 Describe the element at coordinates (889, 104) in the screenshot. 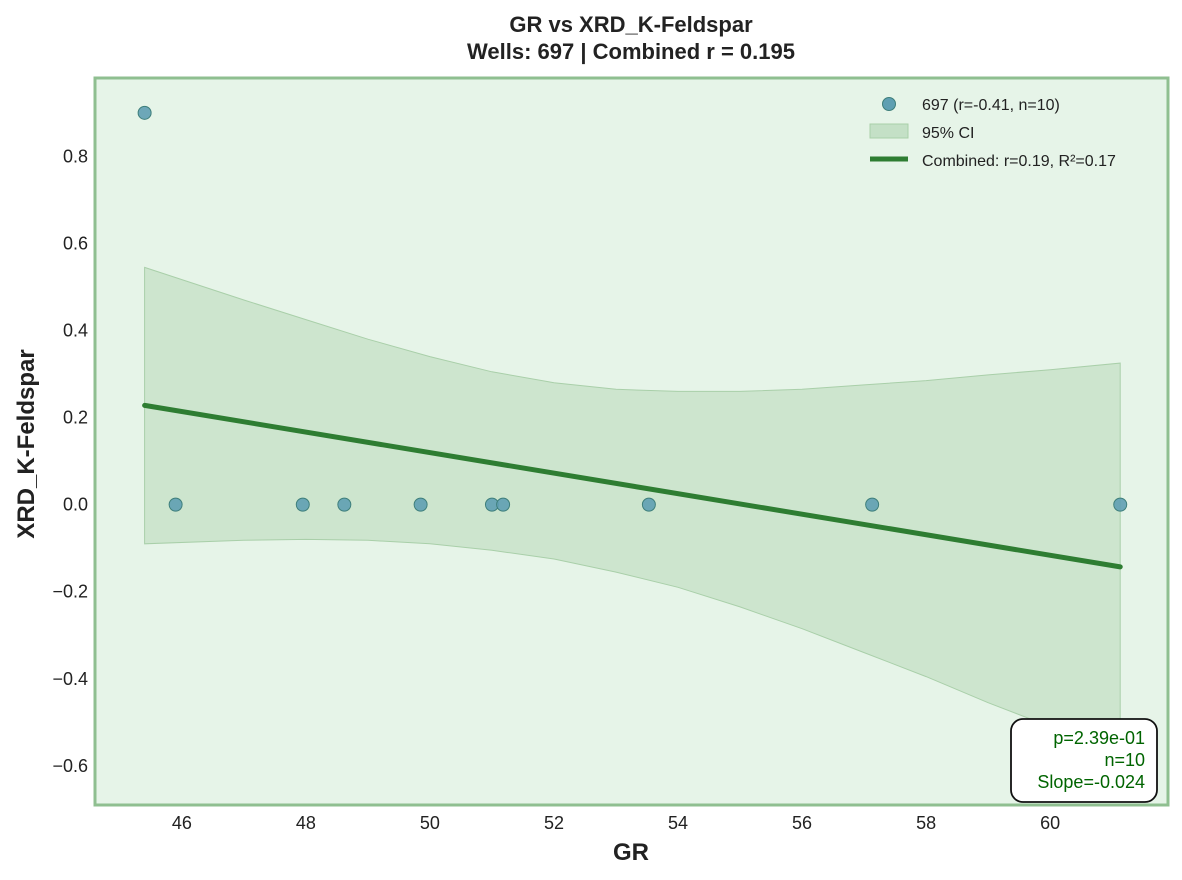

I see `legend-marker-points` at that location.